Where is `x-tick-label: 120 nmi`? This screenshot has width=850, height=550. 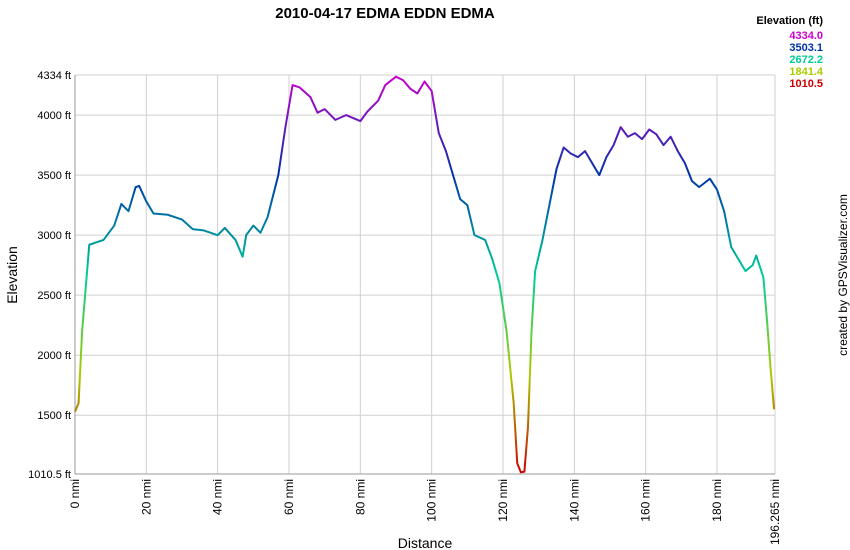 x-tick-label: 120 nmi is located at coordinates (503, 500).